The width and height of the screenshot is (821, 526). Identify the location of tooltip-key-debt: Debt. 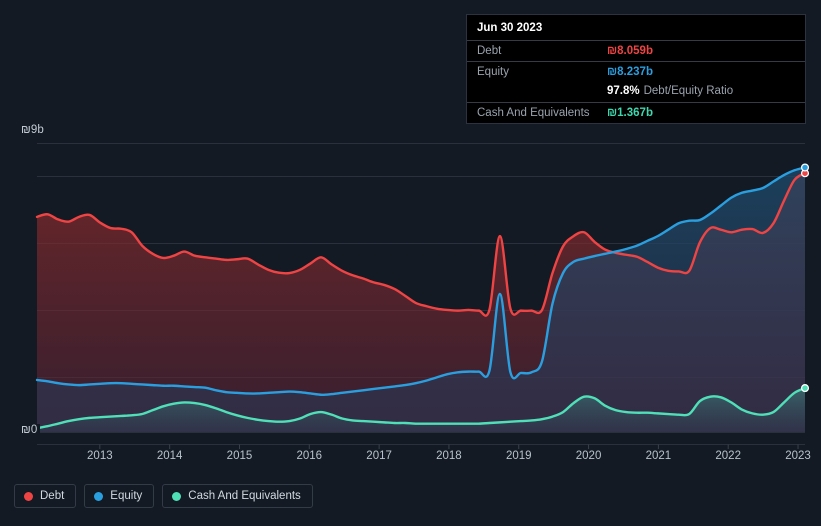
(489, 51).